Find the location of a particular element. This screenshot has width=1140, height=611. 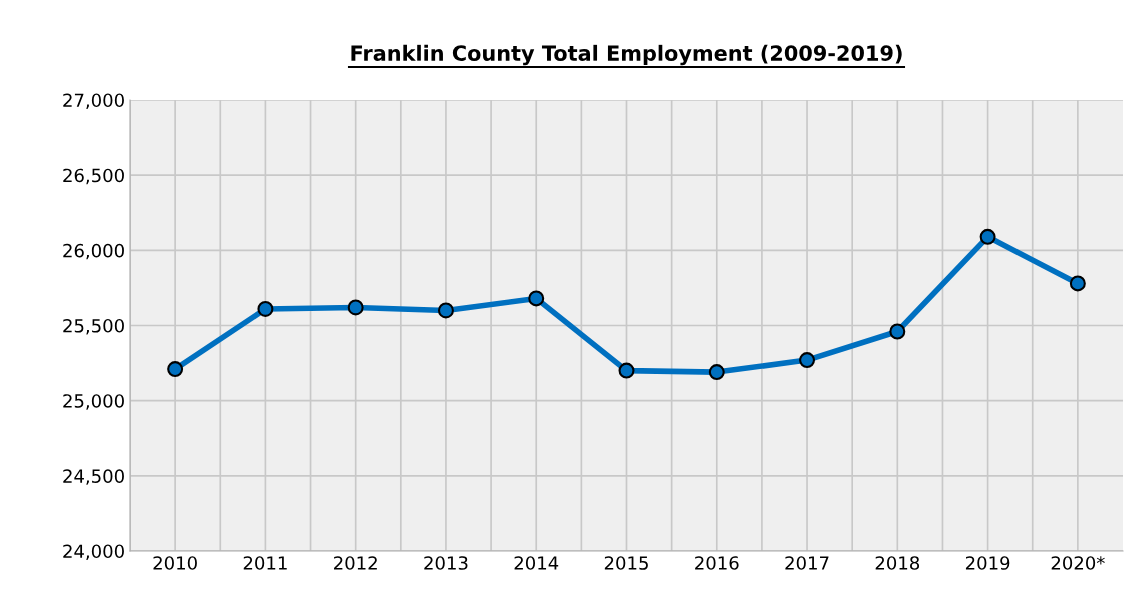

y-tick-label: 24,000 is located at coordinates (93, 552).